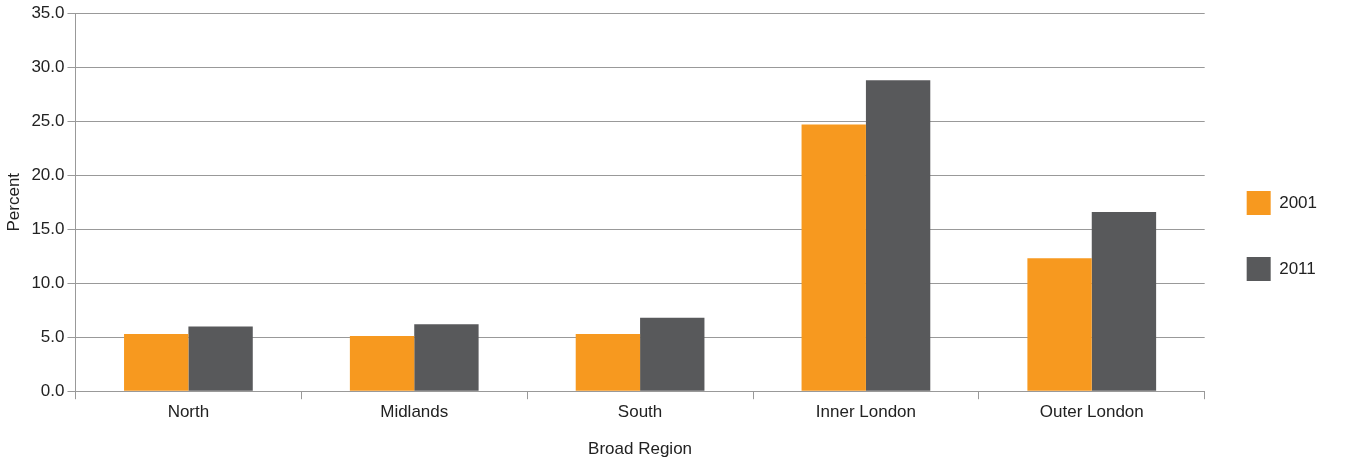 Image resolution: width=1357 pixels, height=466 pixels. What do you see at coordinates (13, 202) in the screenshot?
I see `y-axis-title: Percent` at bounding box center [13, 202].